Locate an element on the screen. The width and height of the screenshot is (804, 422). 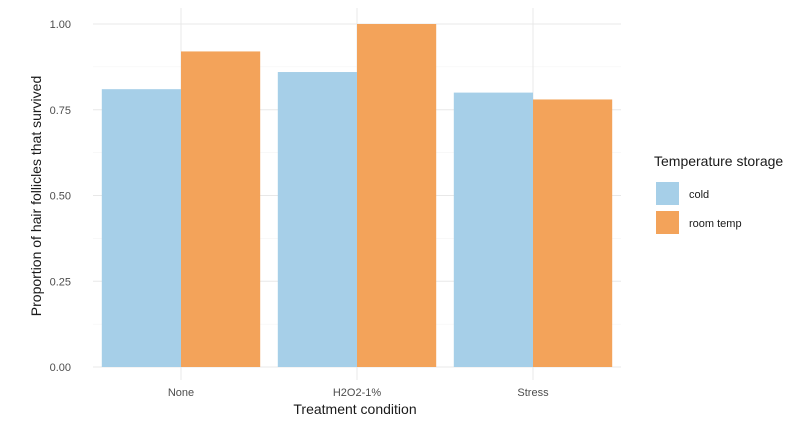
y-tick-label: 0.75 is located at coordinates (60, 111).